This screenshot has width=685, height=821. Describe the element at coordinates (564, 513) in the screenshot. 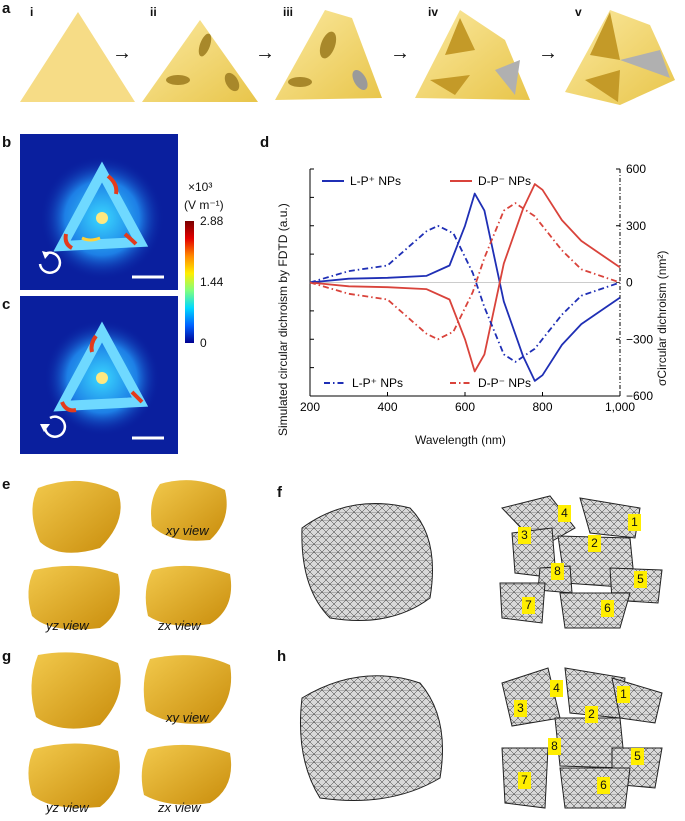

I see `region-number-4-f: 4` at that location.